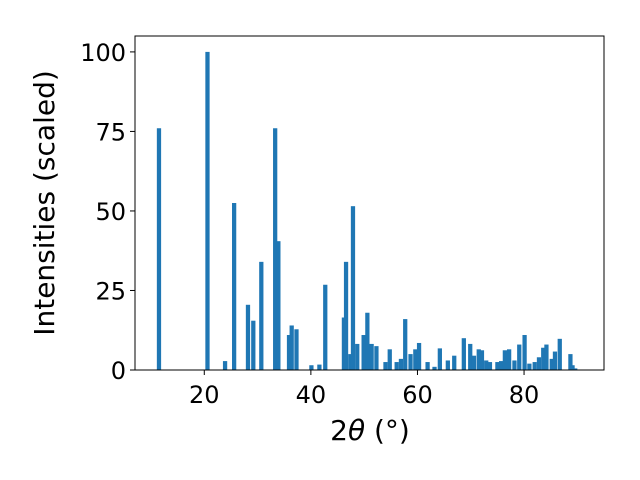 The width and height of the screenshot is (640, 480). What do you see at coordinates (204, 395) in the screenshot?
I see `x-tick-label-20: 20` at bounding box center [204, 395].